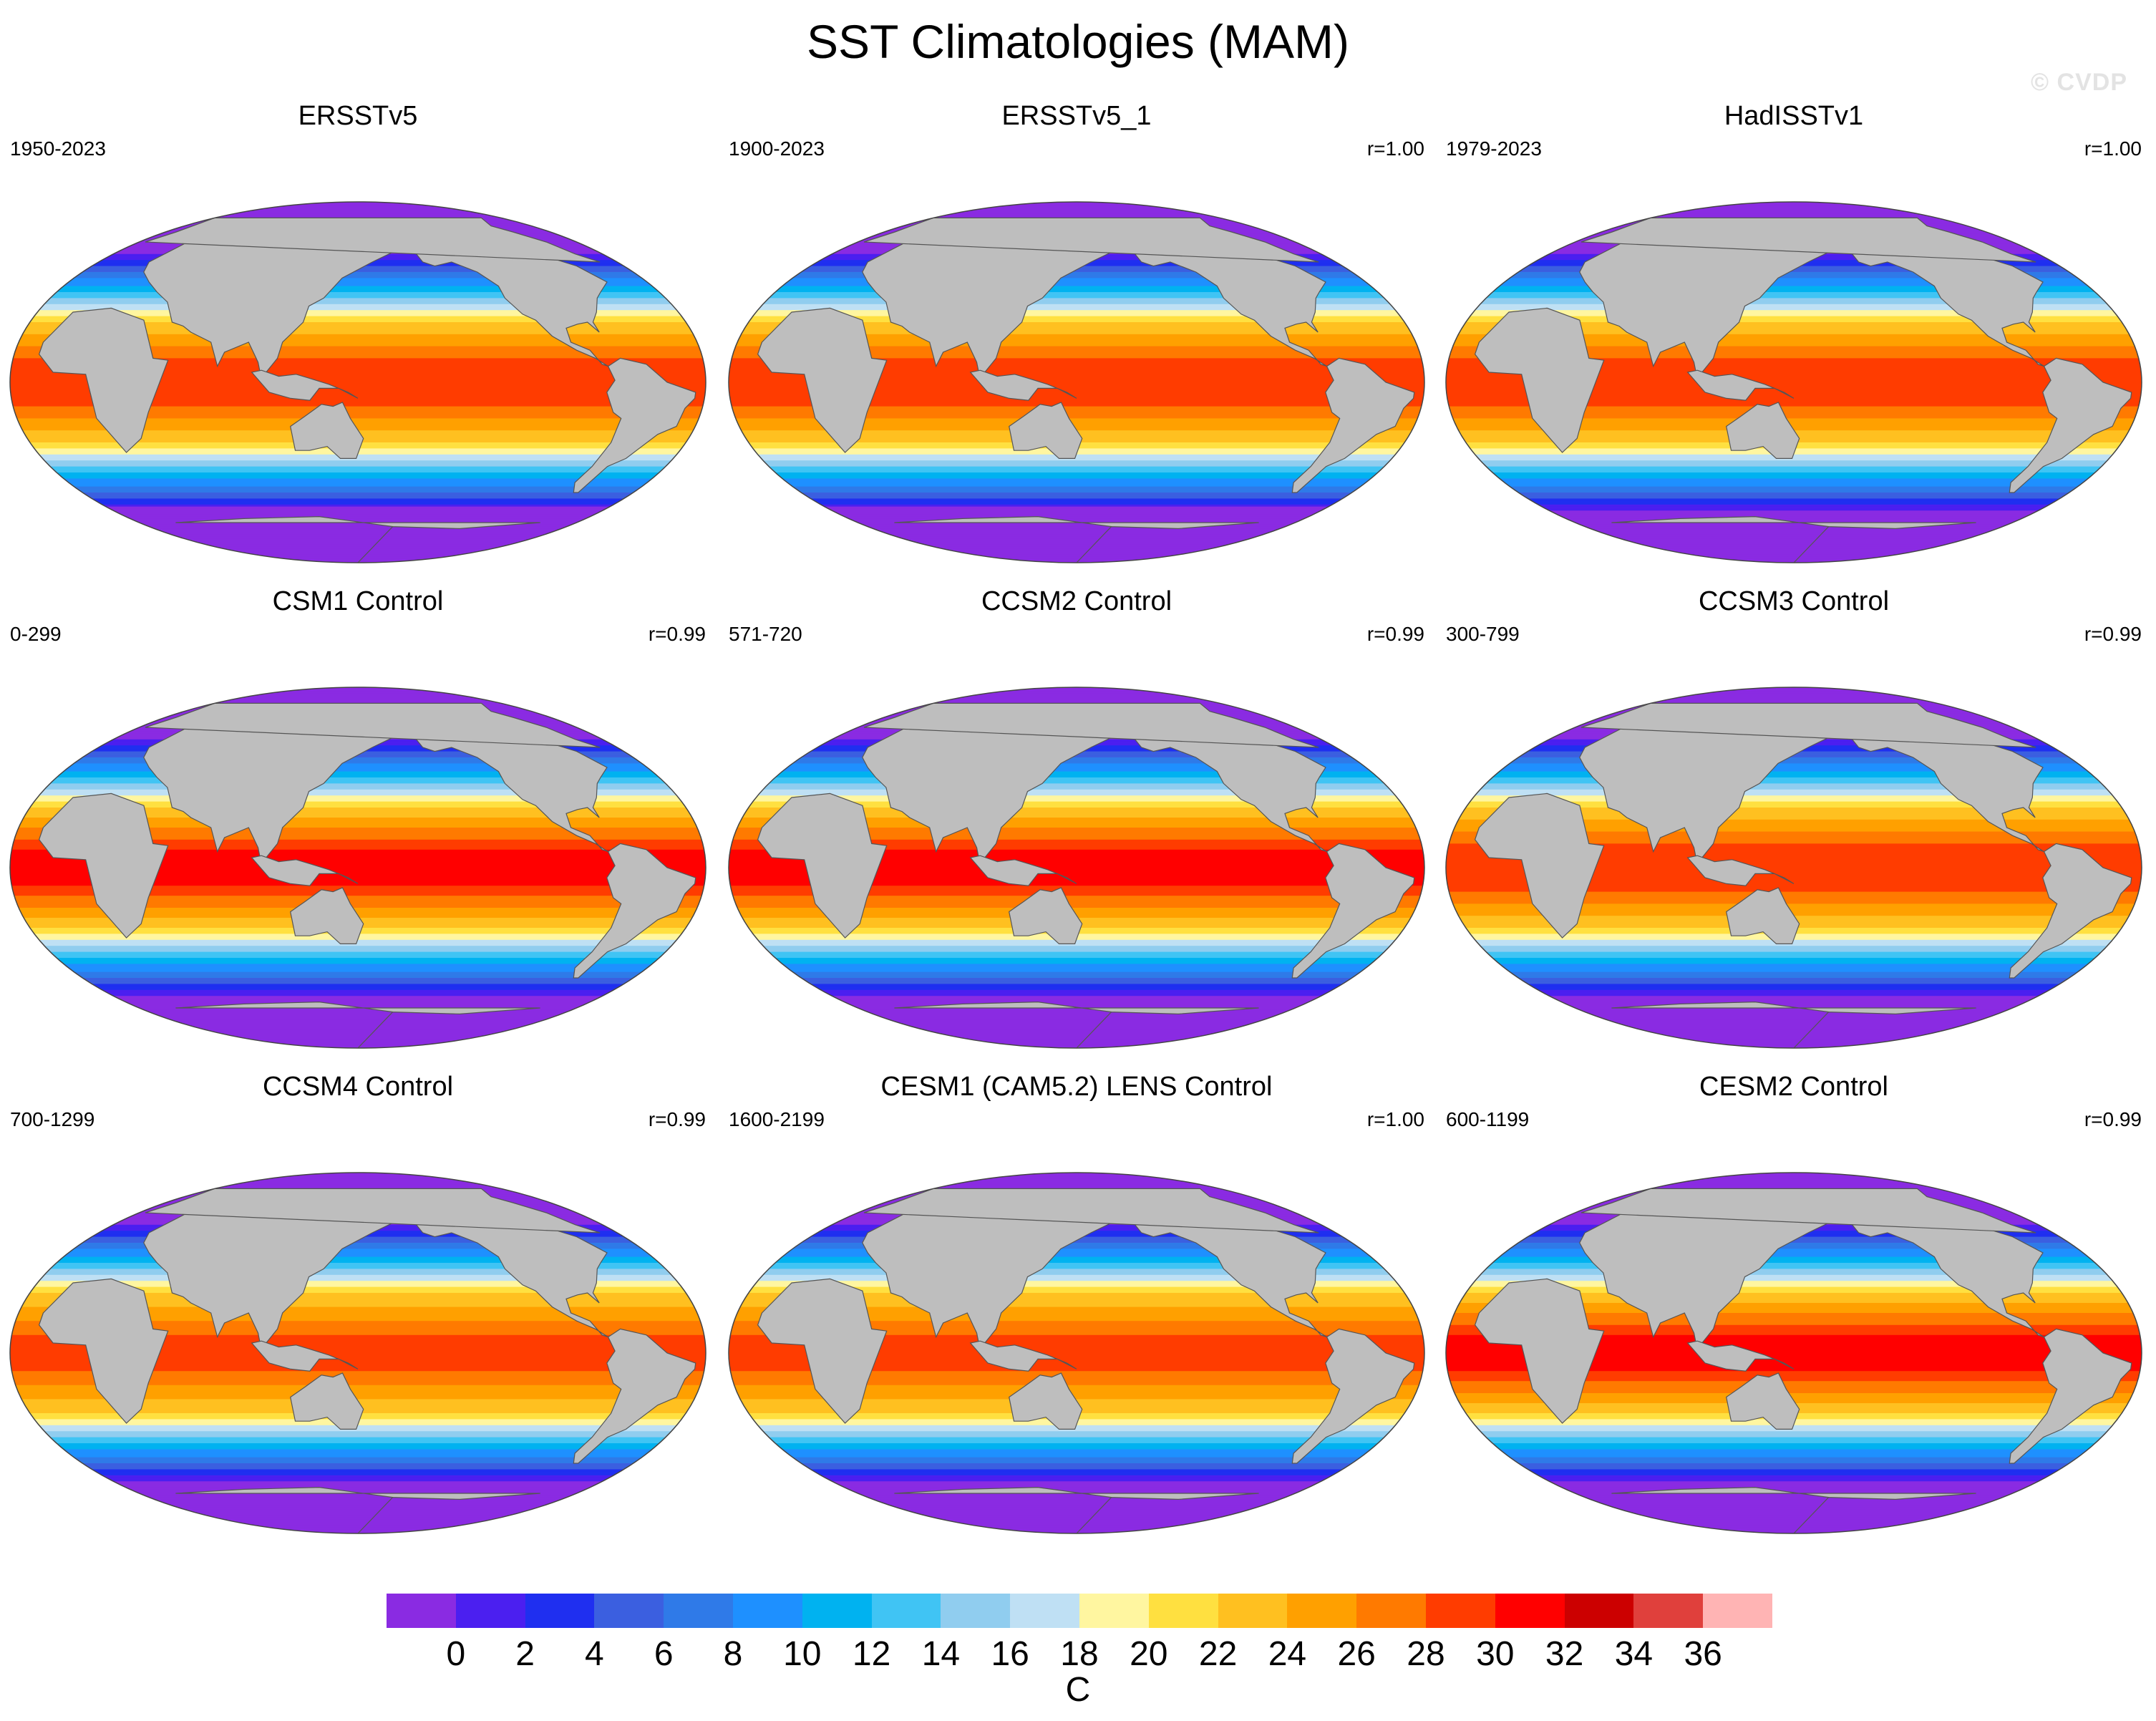 The width and height of the screenshot is (2156, 1721). What do you see at coordinates (456, 1654) in the screenshot?
I see `colorbar-tick-label: 0` at bounding box center [456, 1654].